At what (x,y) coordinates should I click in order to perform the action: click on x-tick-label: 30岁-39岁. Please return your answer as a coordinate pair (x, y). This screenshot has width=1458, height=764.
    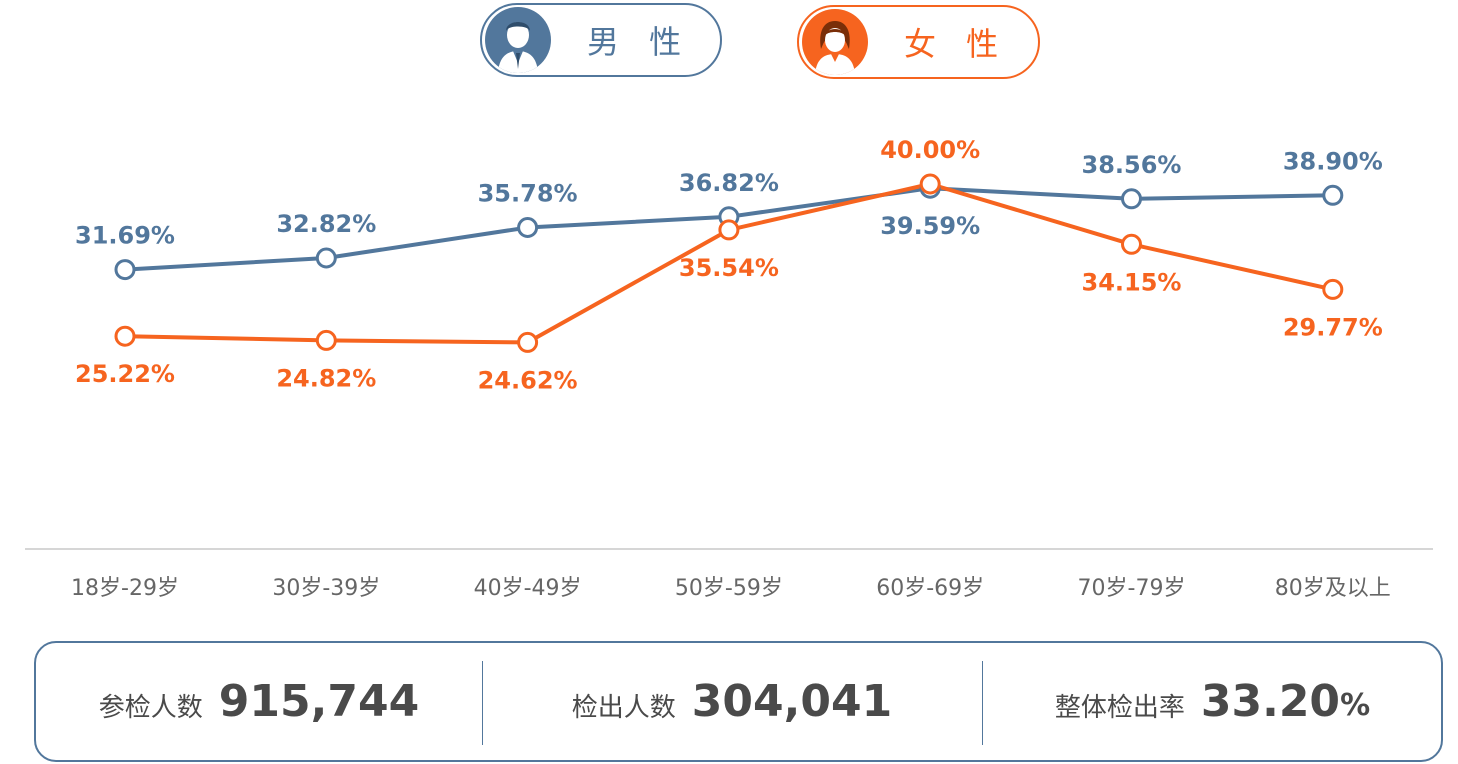
    Looking at the image, I should click on (326, 588).